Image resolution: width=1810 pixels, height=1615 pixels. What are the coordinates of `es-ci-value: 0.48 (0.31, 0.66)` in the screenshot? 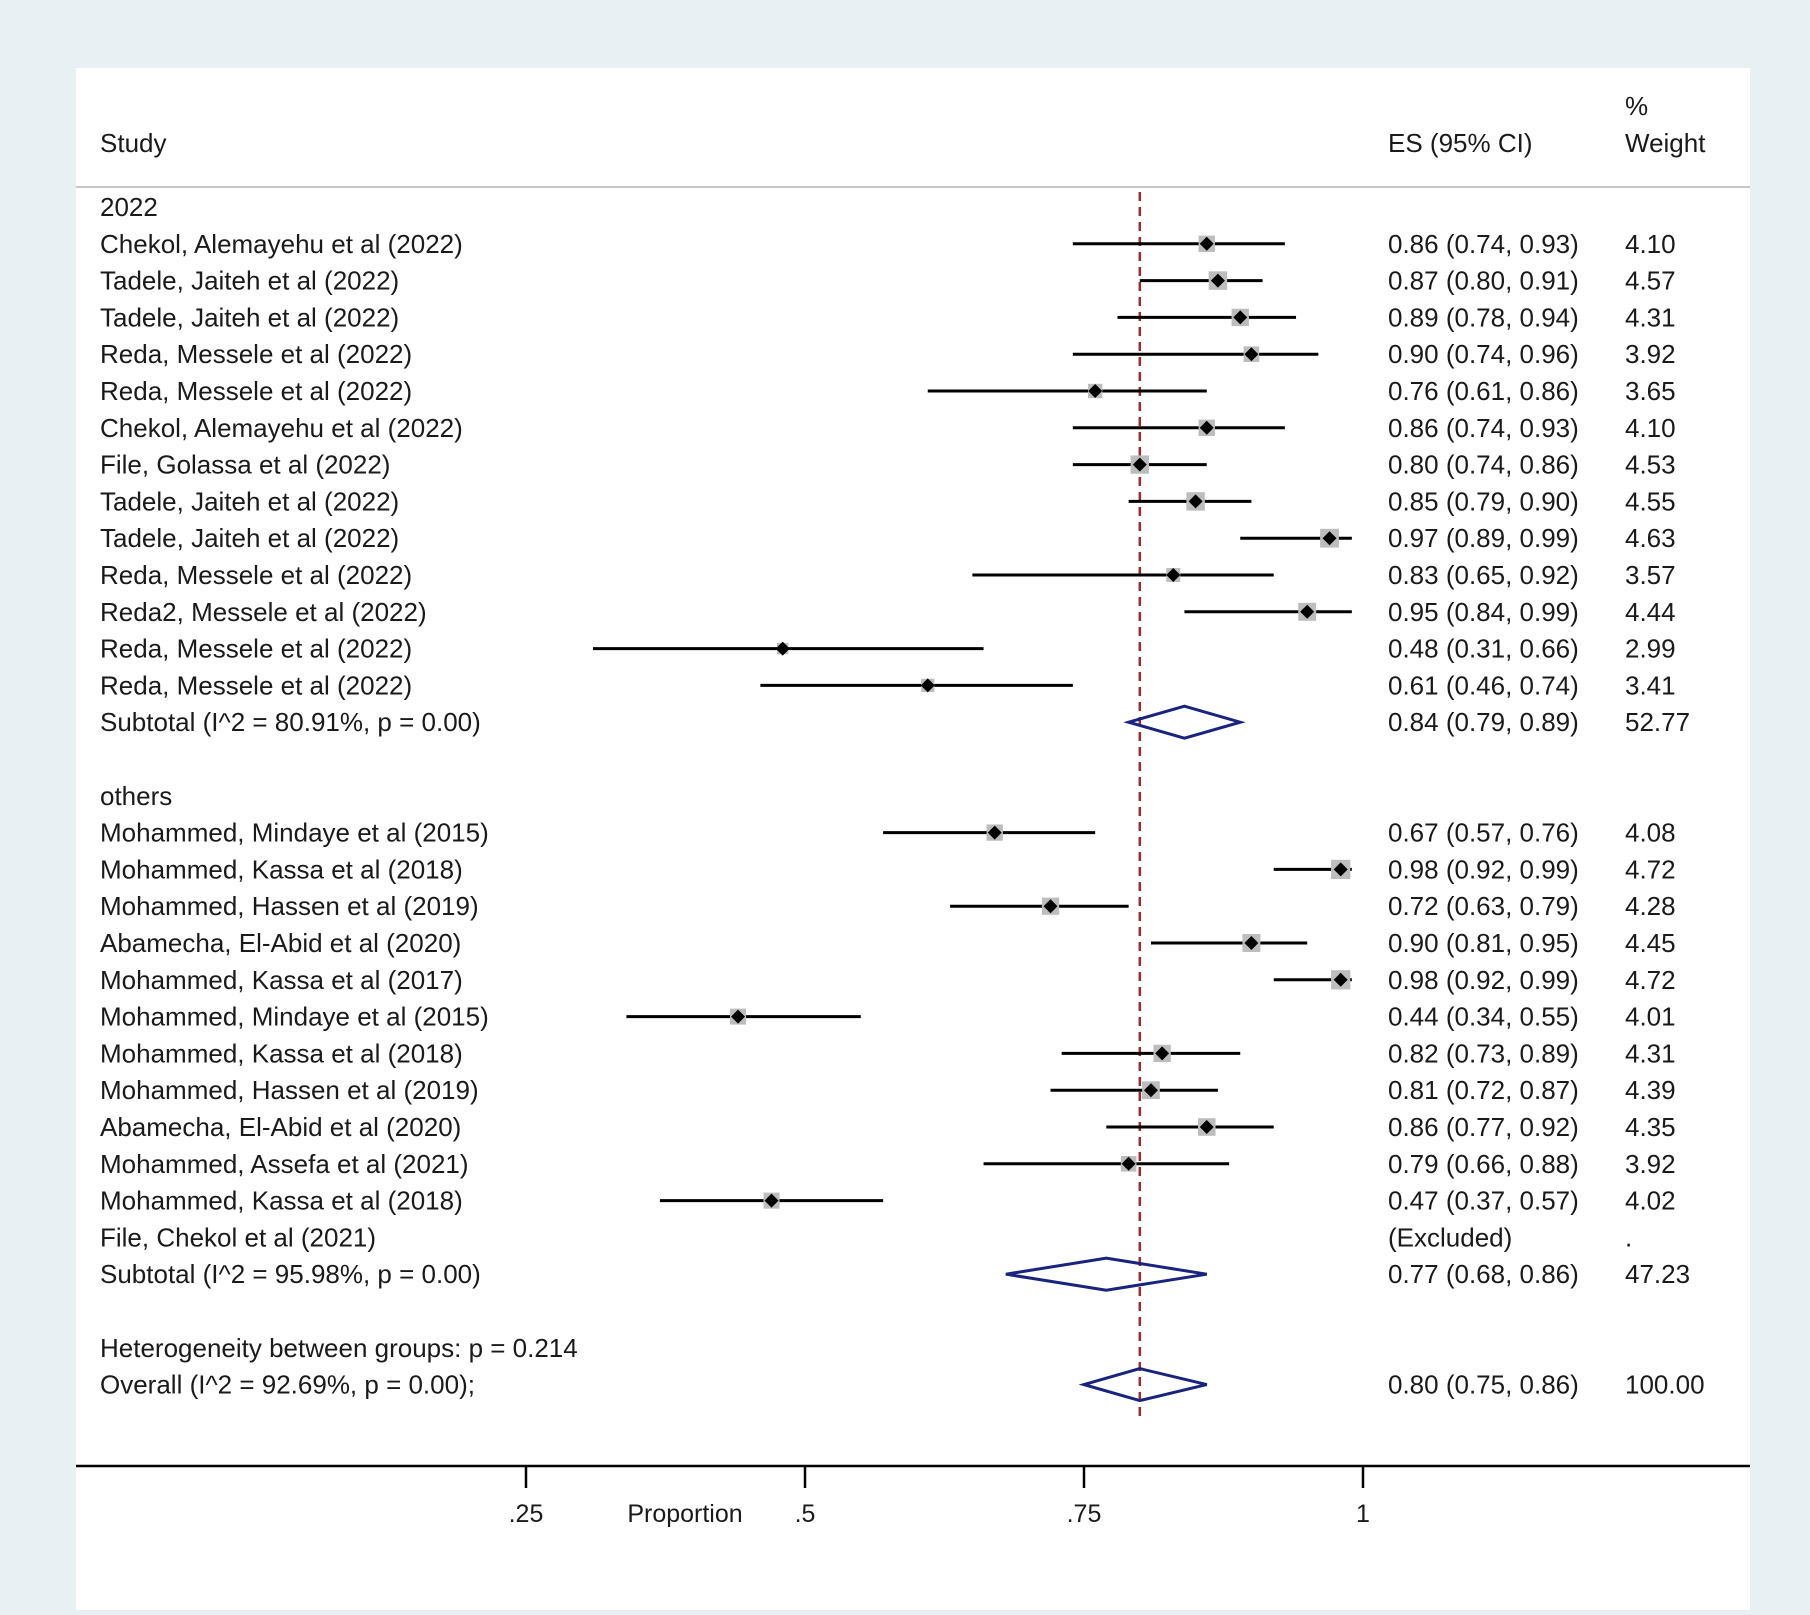 It's located at (1483, 649).